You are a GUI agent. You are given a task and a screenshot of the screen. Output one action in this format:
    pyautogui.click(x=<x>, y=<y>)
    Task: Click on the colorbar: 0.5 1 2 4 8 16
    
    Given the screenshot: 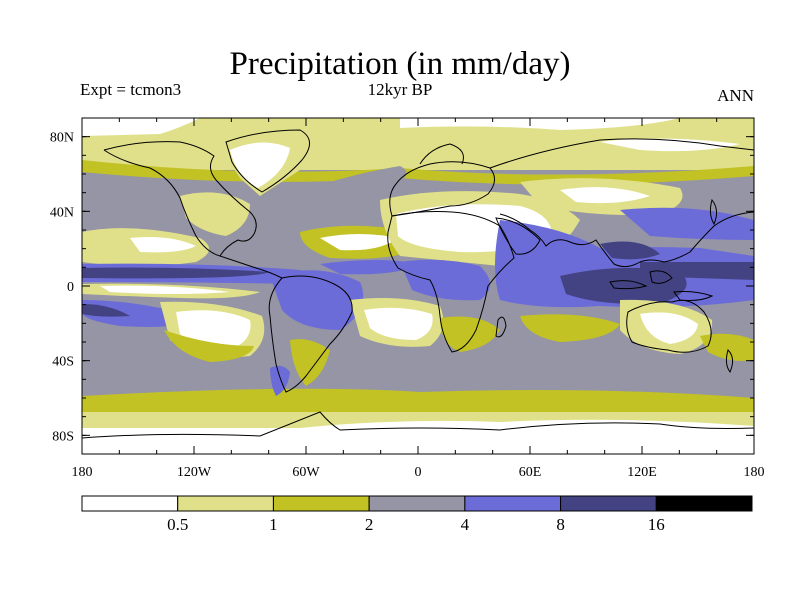 What is the action you would take?
    pyautogui.click(x=417, y=514)
    